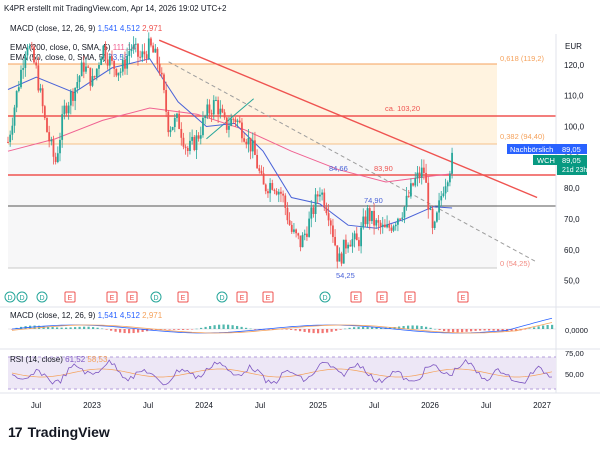 The width and height of the screenshot is (600, 449). I want to click on rsi-line, so click(282, 372).